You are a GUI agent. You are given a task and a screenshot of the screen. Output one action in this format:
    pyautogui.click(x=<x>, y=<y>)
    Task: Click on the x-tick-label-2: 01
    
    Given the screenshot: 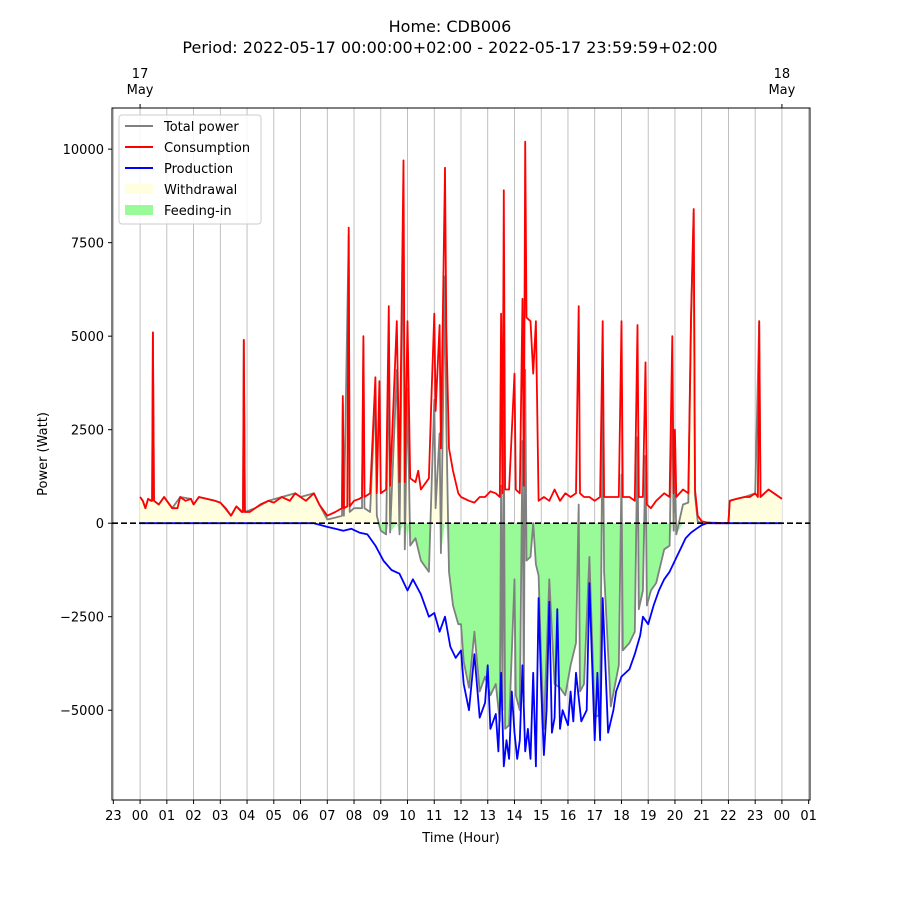 What is the action you would take?
    pyautogui.click(x=167, y=816)
    